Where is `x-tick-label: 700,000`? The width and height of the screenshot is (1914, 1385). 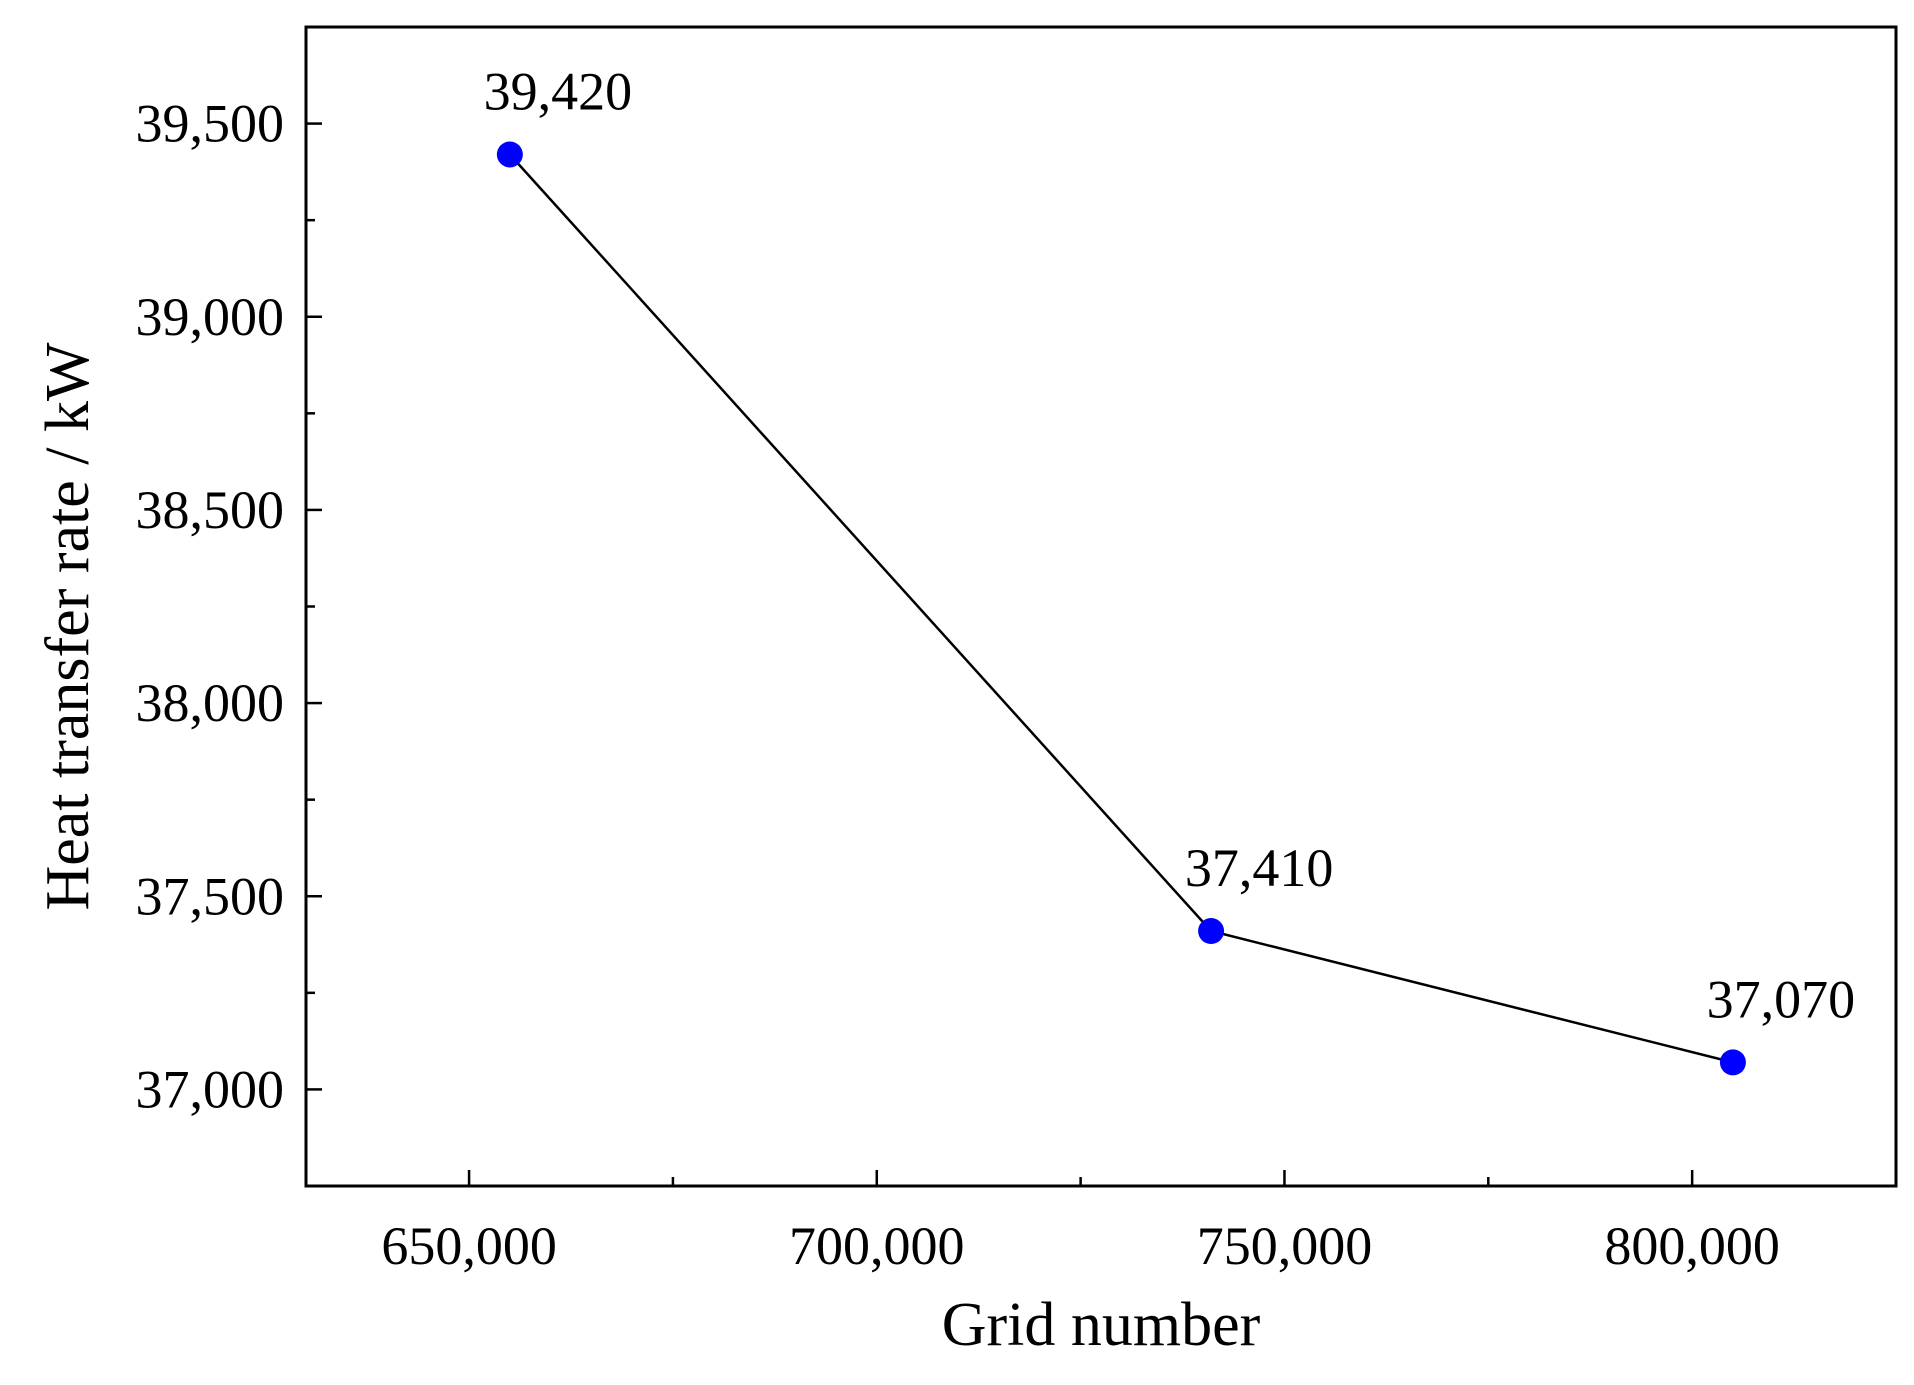
x-tick-label: 700,000 is located at coordinates (877, 1246).